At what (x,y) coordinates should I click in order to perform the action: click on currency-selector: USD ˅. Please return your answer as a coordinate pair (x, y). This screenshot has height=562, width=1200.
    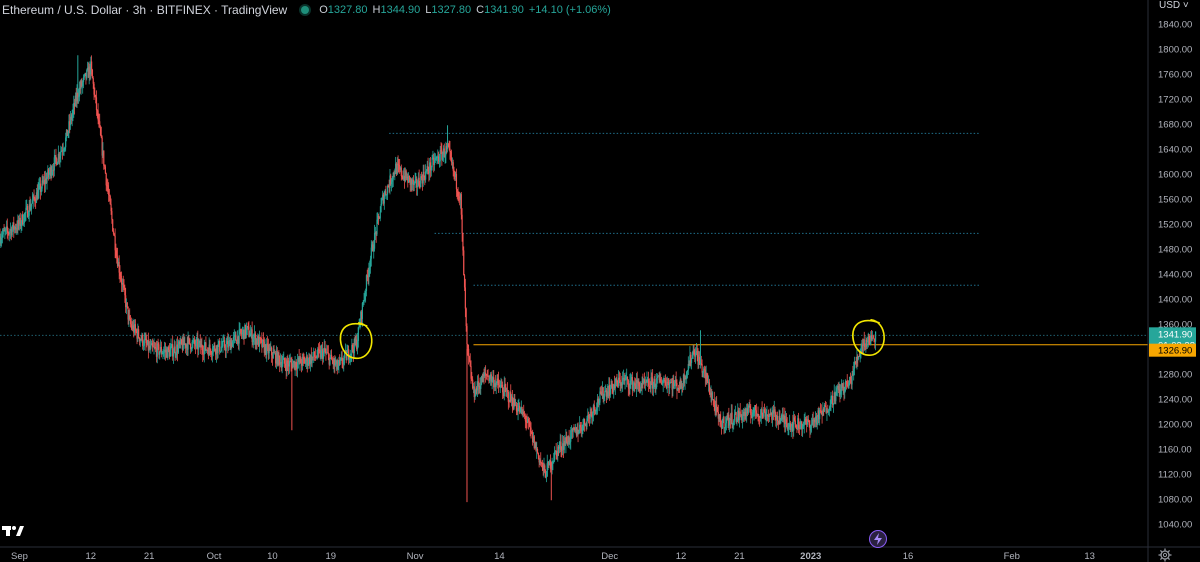
    Looking at the image, I should click on (1174, 5).